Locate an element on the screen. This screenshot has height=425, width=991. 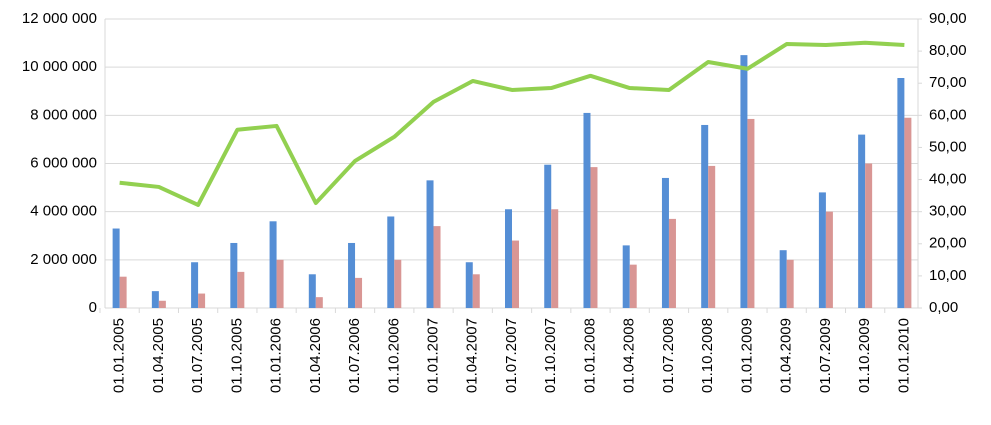
x-tick-label: 01.01.2010 is located at coordinates (903, 355).